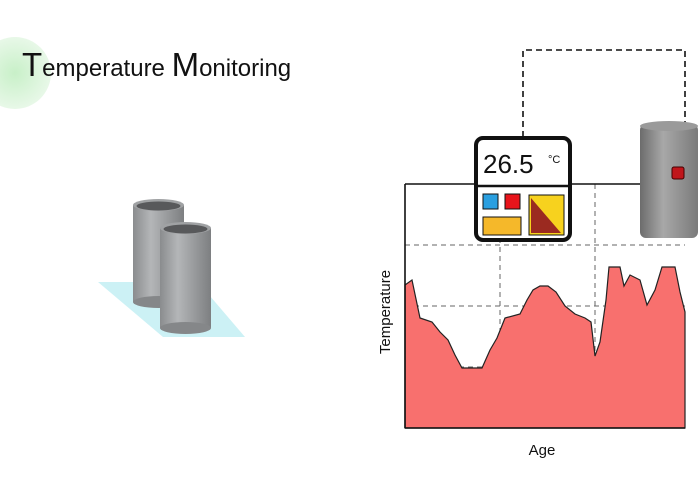  Describe the element at coordinates (678, 173) in the screenshot. I see `sensor` at that location.